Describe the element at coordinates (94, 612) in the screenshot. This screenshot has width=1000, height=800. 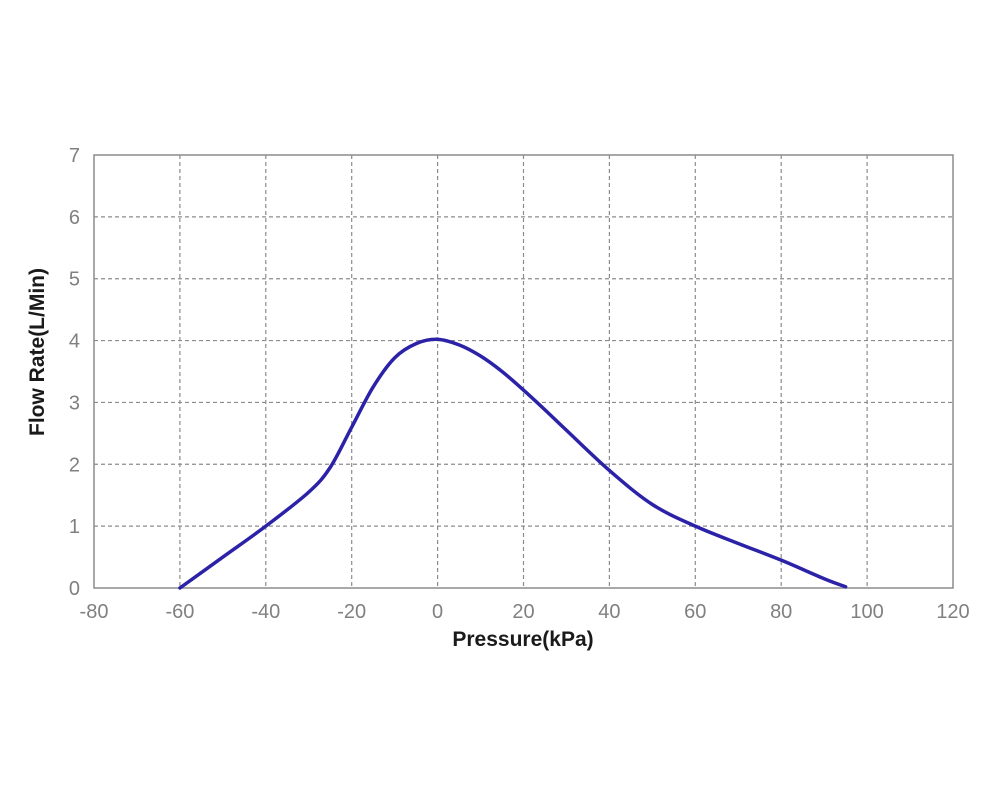
I see `x-tick-label: -80` at that location.